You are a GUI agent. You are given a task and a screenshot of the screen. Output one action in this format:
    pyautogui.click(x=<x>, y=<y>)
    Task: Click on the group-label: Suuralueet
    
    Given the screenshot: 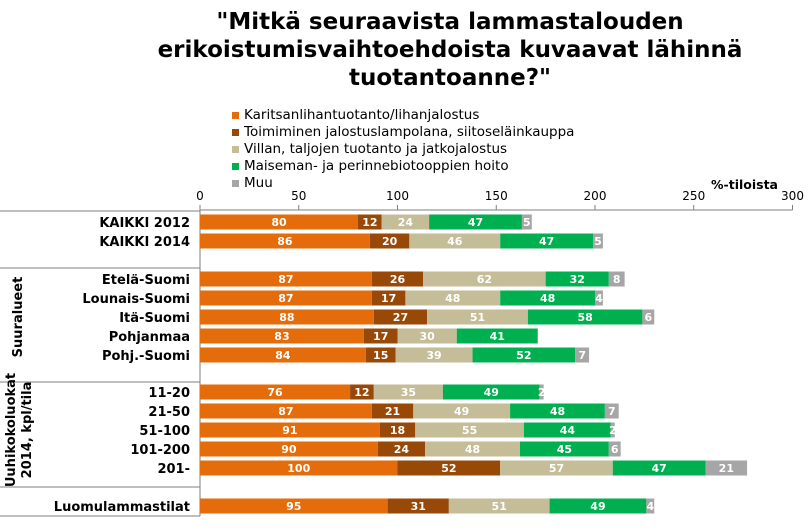 What is the action you would take?
    pyautogui.click(x=18, y=317)
    